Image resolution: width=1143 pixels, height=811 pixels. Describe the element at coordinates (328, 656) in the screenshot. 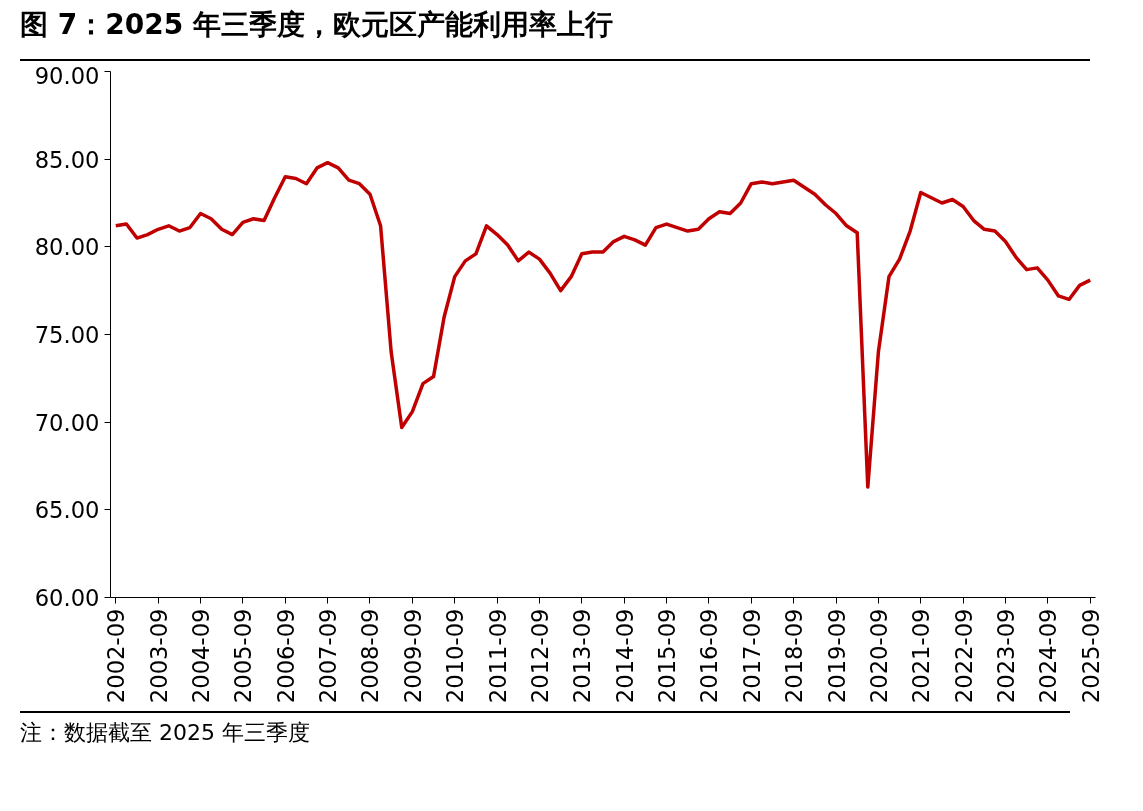

I see `x-tick-label: 2007-09` at that location.